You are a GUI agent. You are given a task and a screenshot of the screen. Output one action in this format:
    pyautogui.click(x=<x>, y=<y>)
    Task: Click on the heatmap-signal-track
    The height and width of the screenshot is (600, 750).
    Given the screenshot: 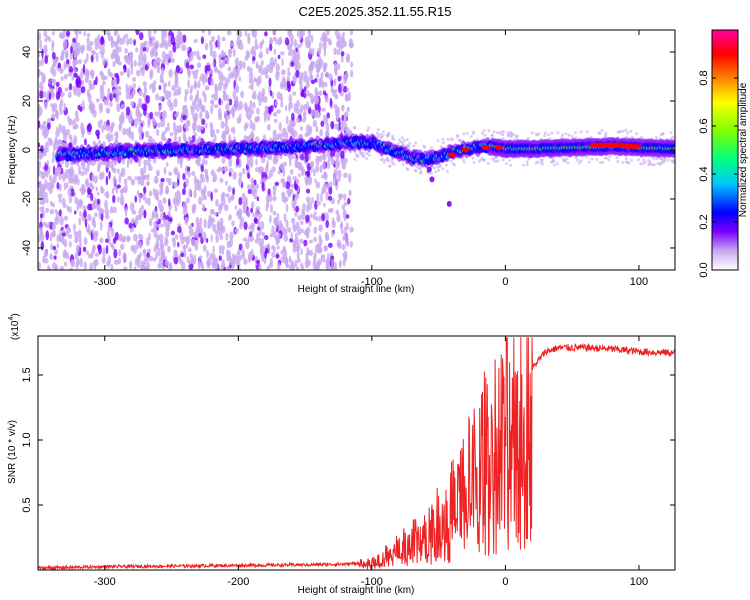 What is the action you would take?
    pyautogui.click(x=365, y=170)
    